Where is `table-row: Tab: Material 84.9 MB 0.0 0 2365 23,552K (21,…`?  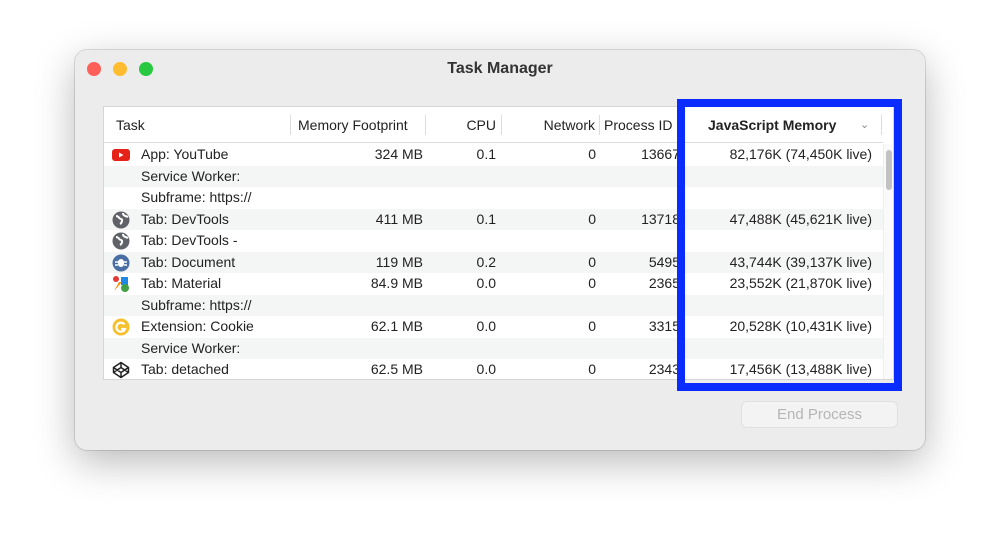
table-row: Tab: Material 84.9 MB 0.0 0 2365 23,552K (21,… is located at coordinates (493, 284).